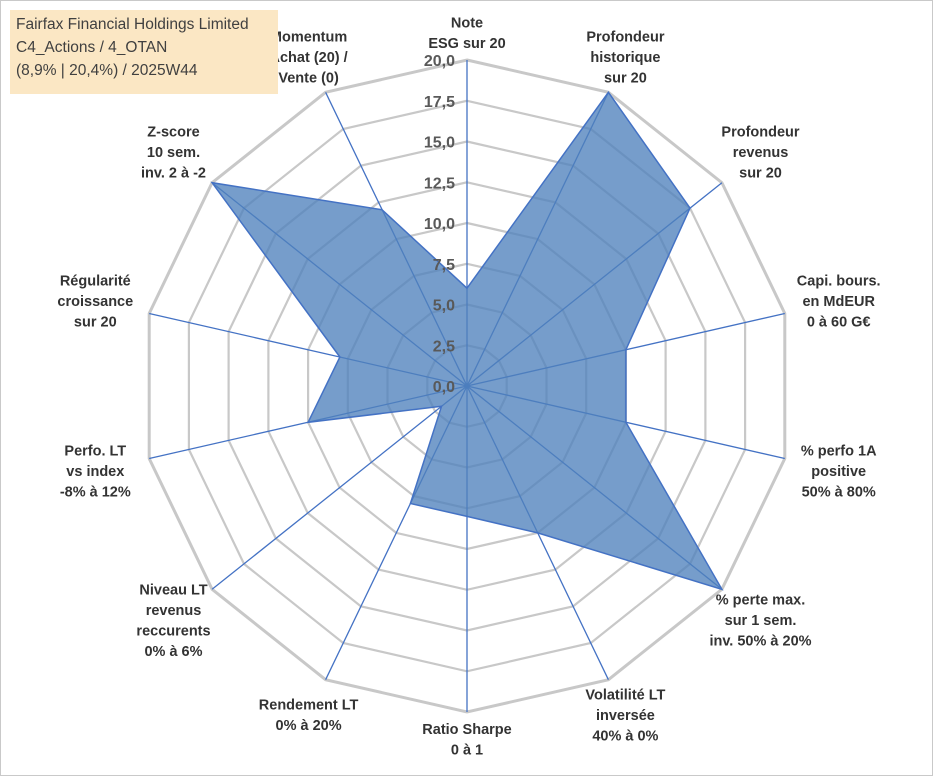 The width and height of the screenshot is (933, 776). Describe the element at coordinates (466, 740) in the screenshot. I see `category-label: Ratio Sharpe 0 à 1` at that location.